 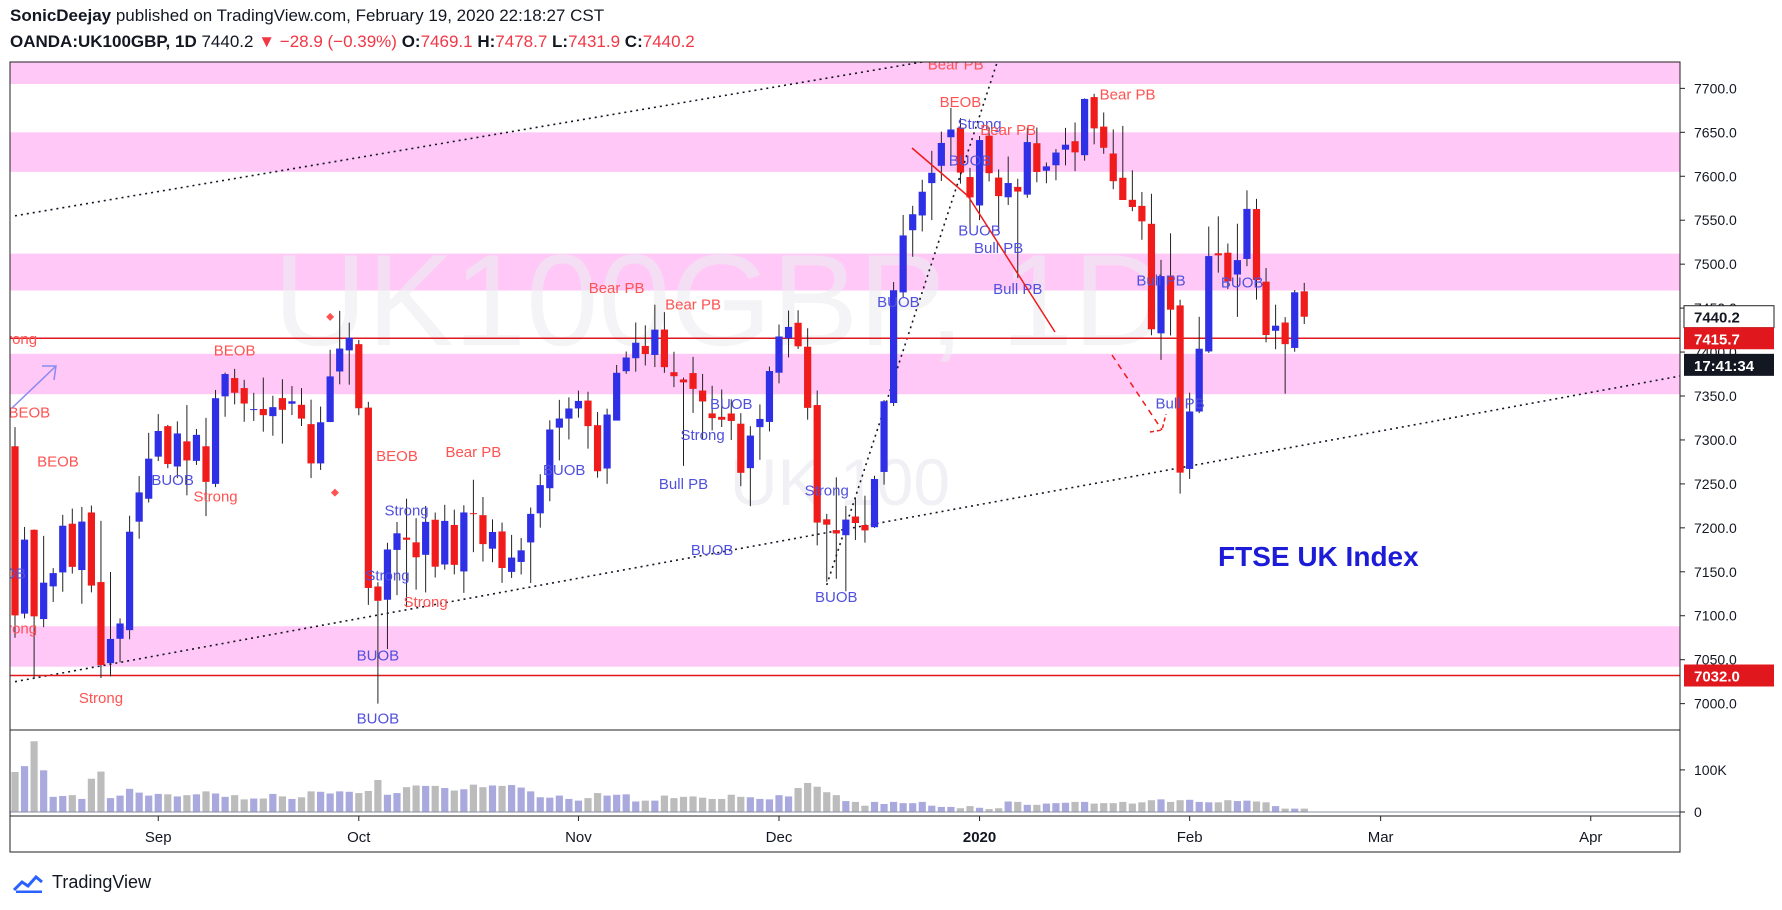 What do you see at coordinates (1717, 339) in the screenshot?
I see `price-label-text: 7415.7` at bounding box center [1717, 339].